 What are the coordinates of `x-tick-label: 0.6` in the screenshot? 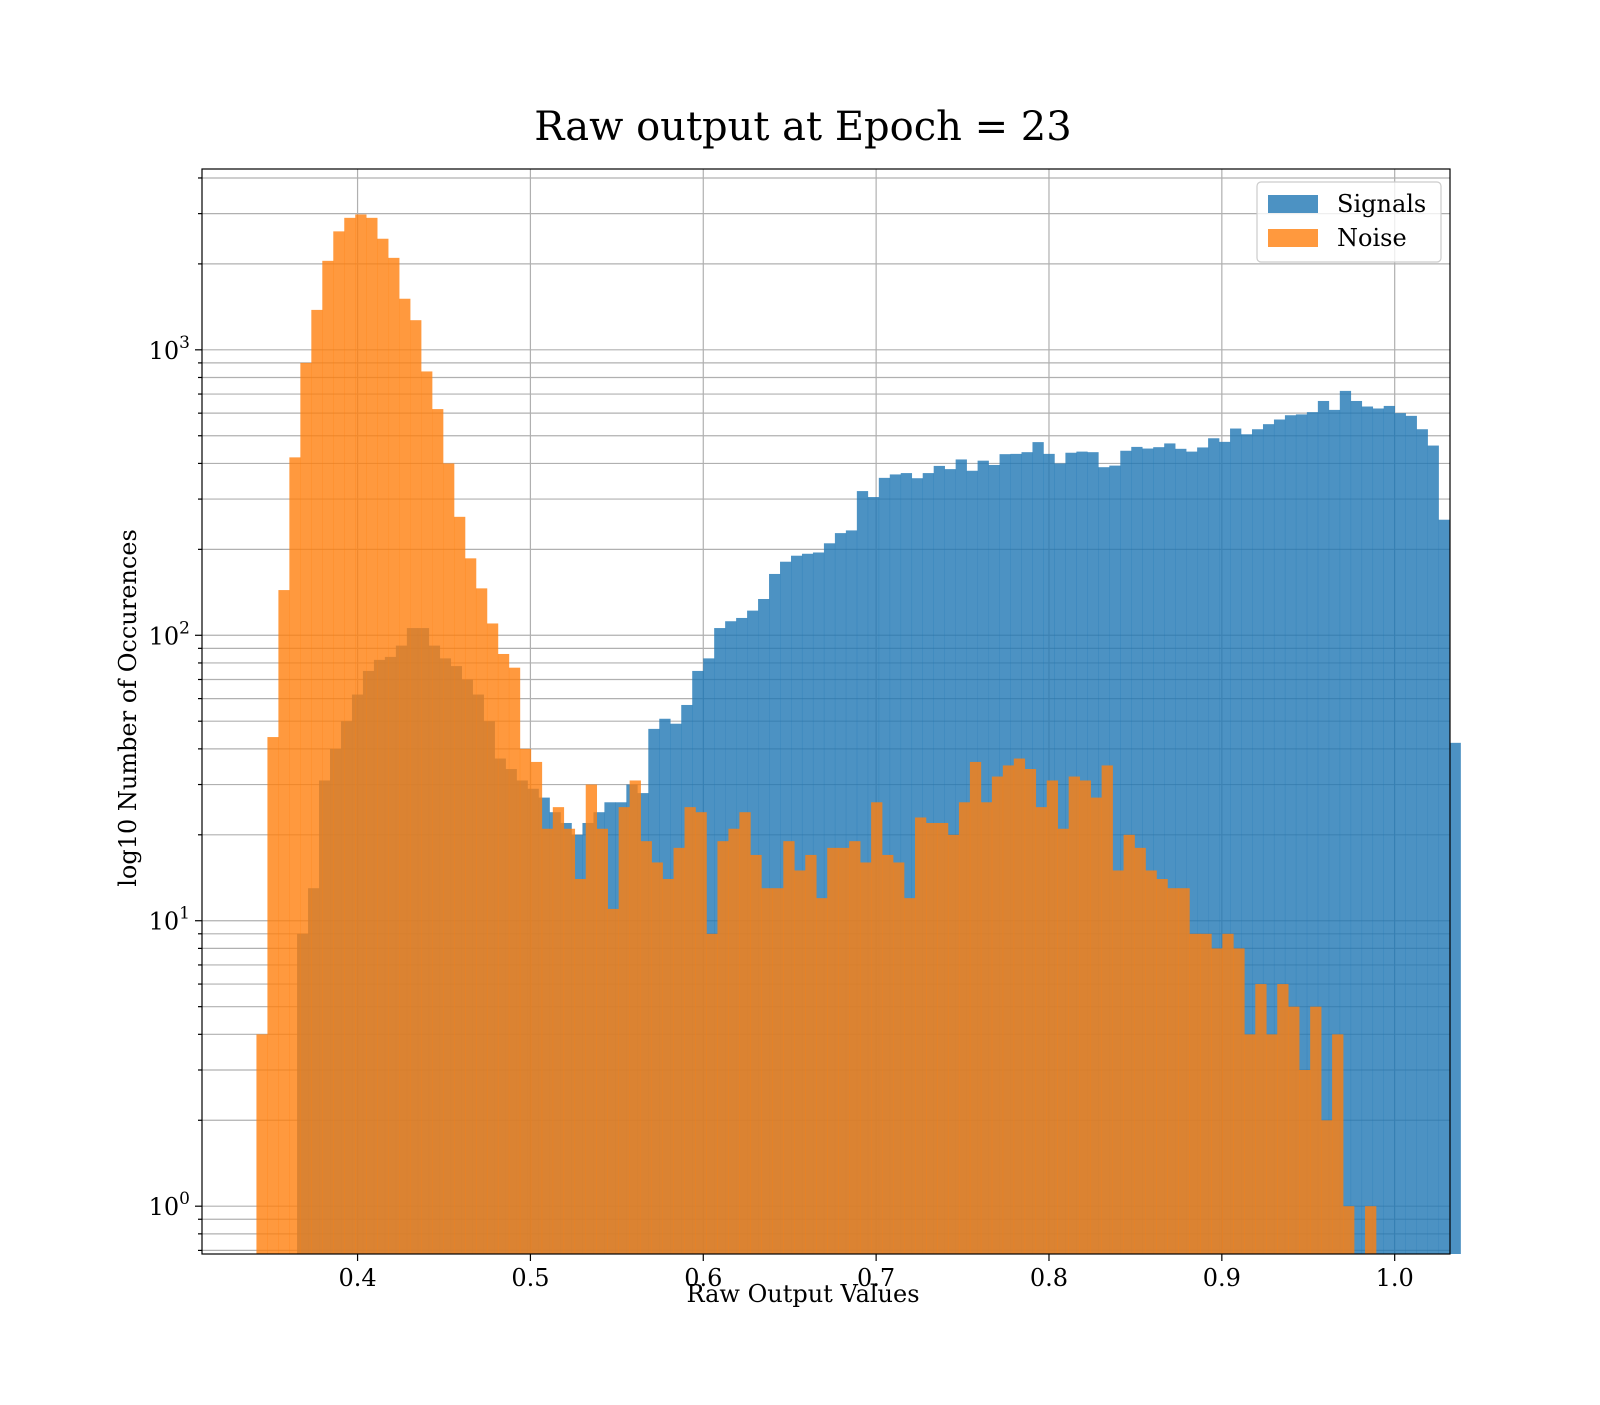 It's located at (703, 1278).